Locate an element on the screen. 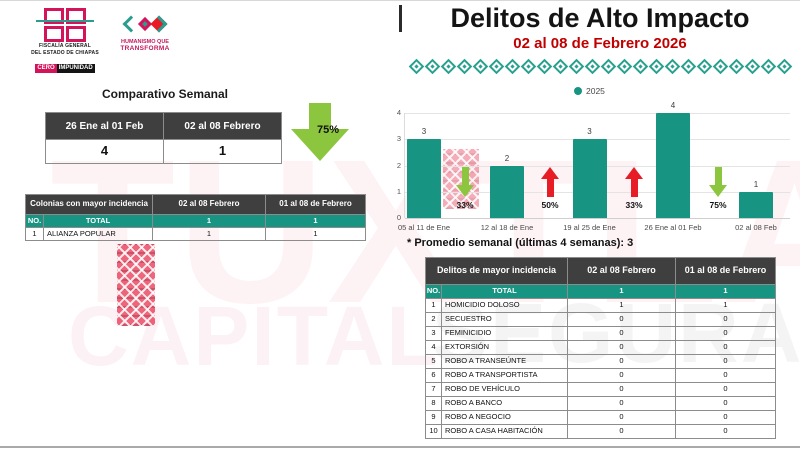 The height and width of the screenshot is (453, 800). heart-hands-icon is located at coordinates (145, 24).